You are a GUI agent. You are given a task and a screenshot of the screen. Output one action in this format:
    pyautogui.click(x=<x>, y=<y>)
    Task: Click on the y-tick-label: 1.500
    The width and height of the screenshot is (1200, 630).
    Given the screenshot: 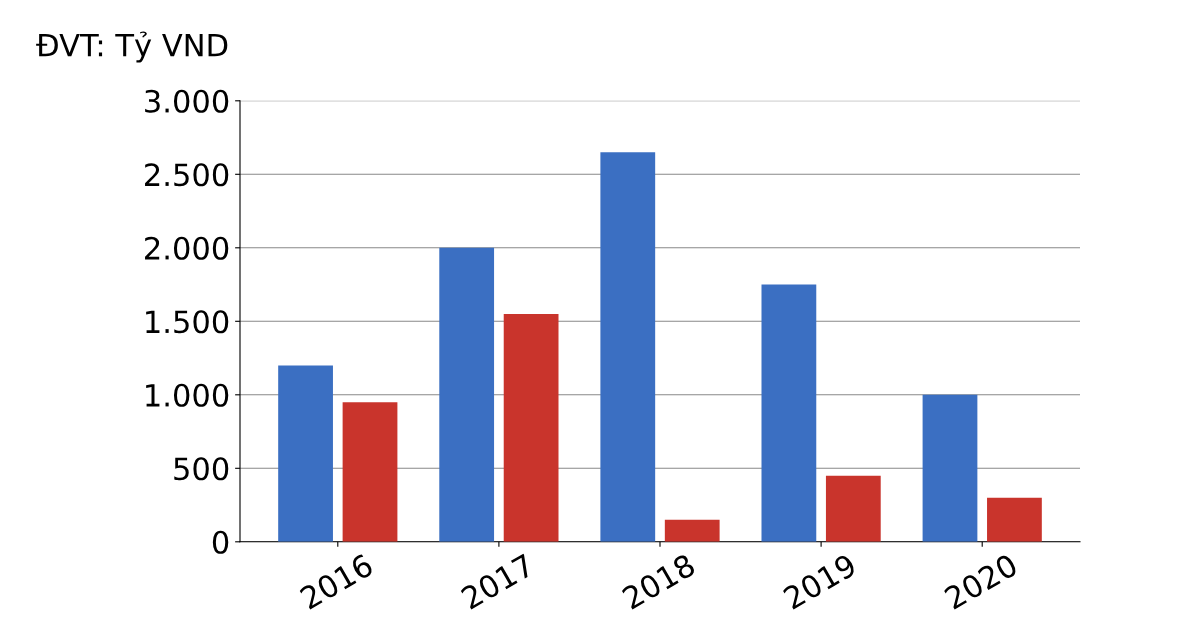 What is the action you would take?
    pyautogui.click(x=187, y=322)
    